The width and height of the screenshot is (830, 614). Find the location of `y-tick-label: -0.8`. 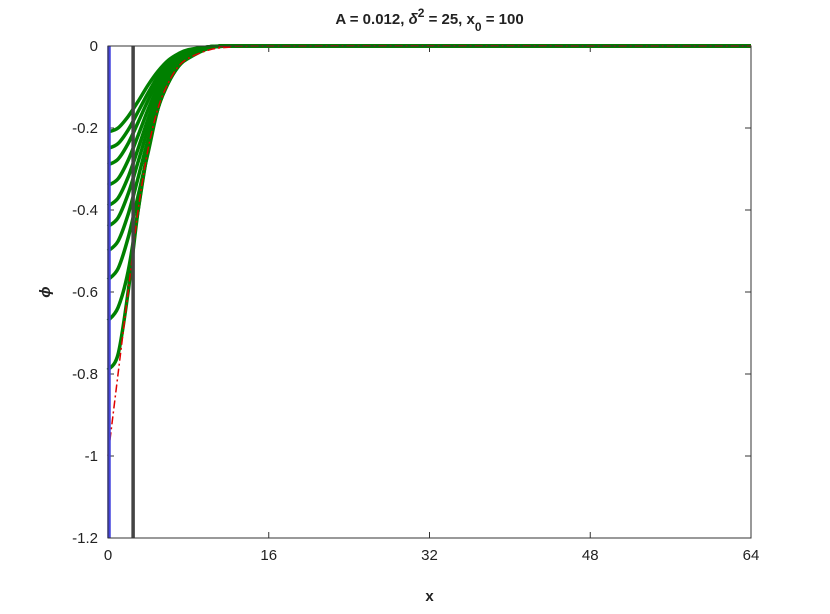

y-tick-label: -0.8 is located at coordinates (85, 374).